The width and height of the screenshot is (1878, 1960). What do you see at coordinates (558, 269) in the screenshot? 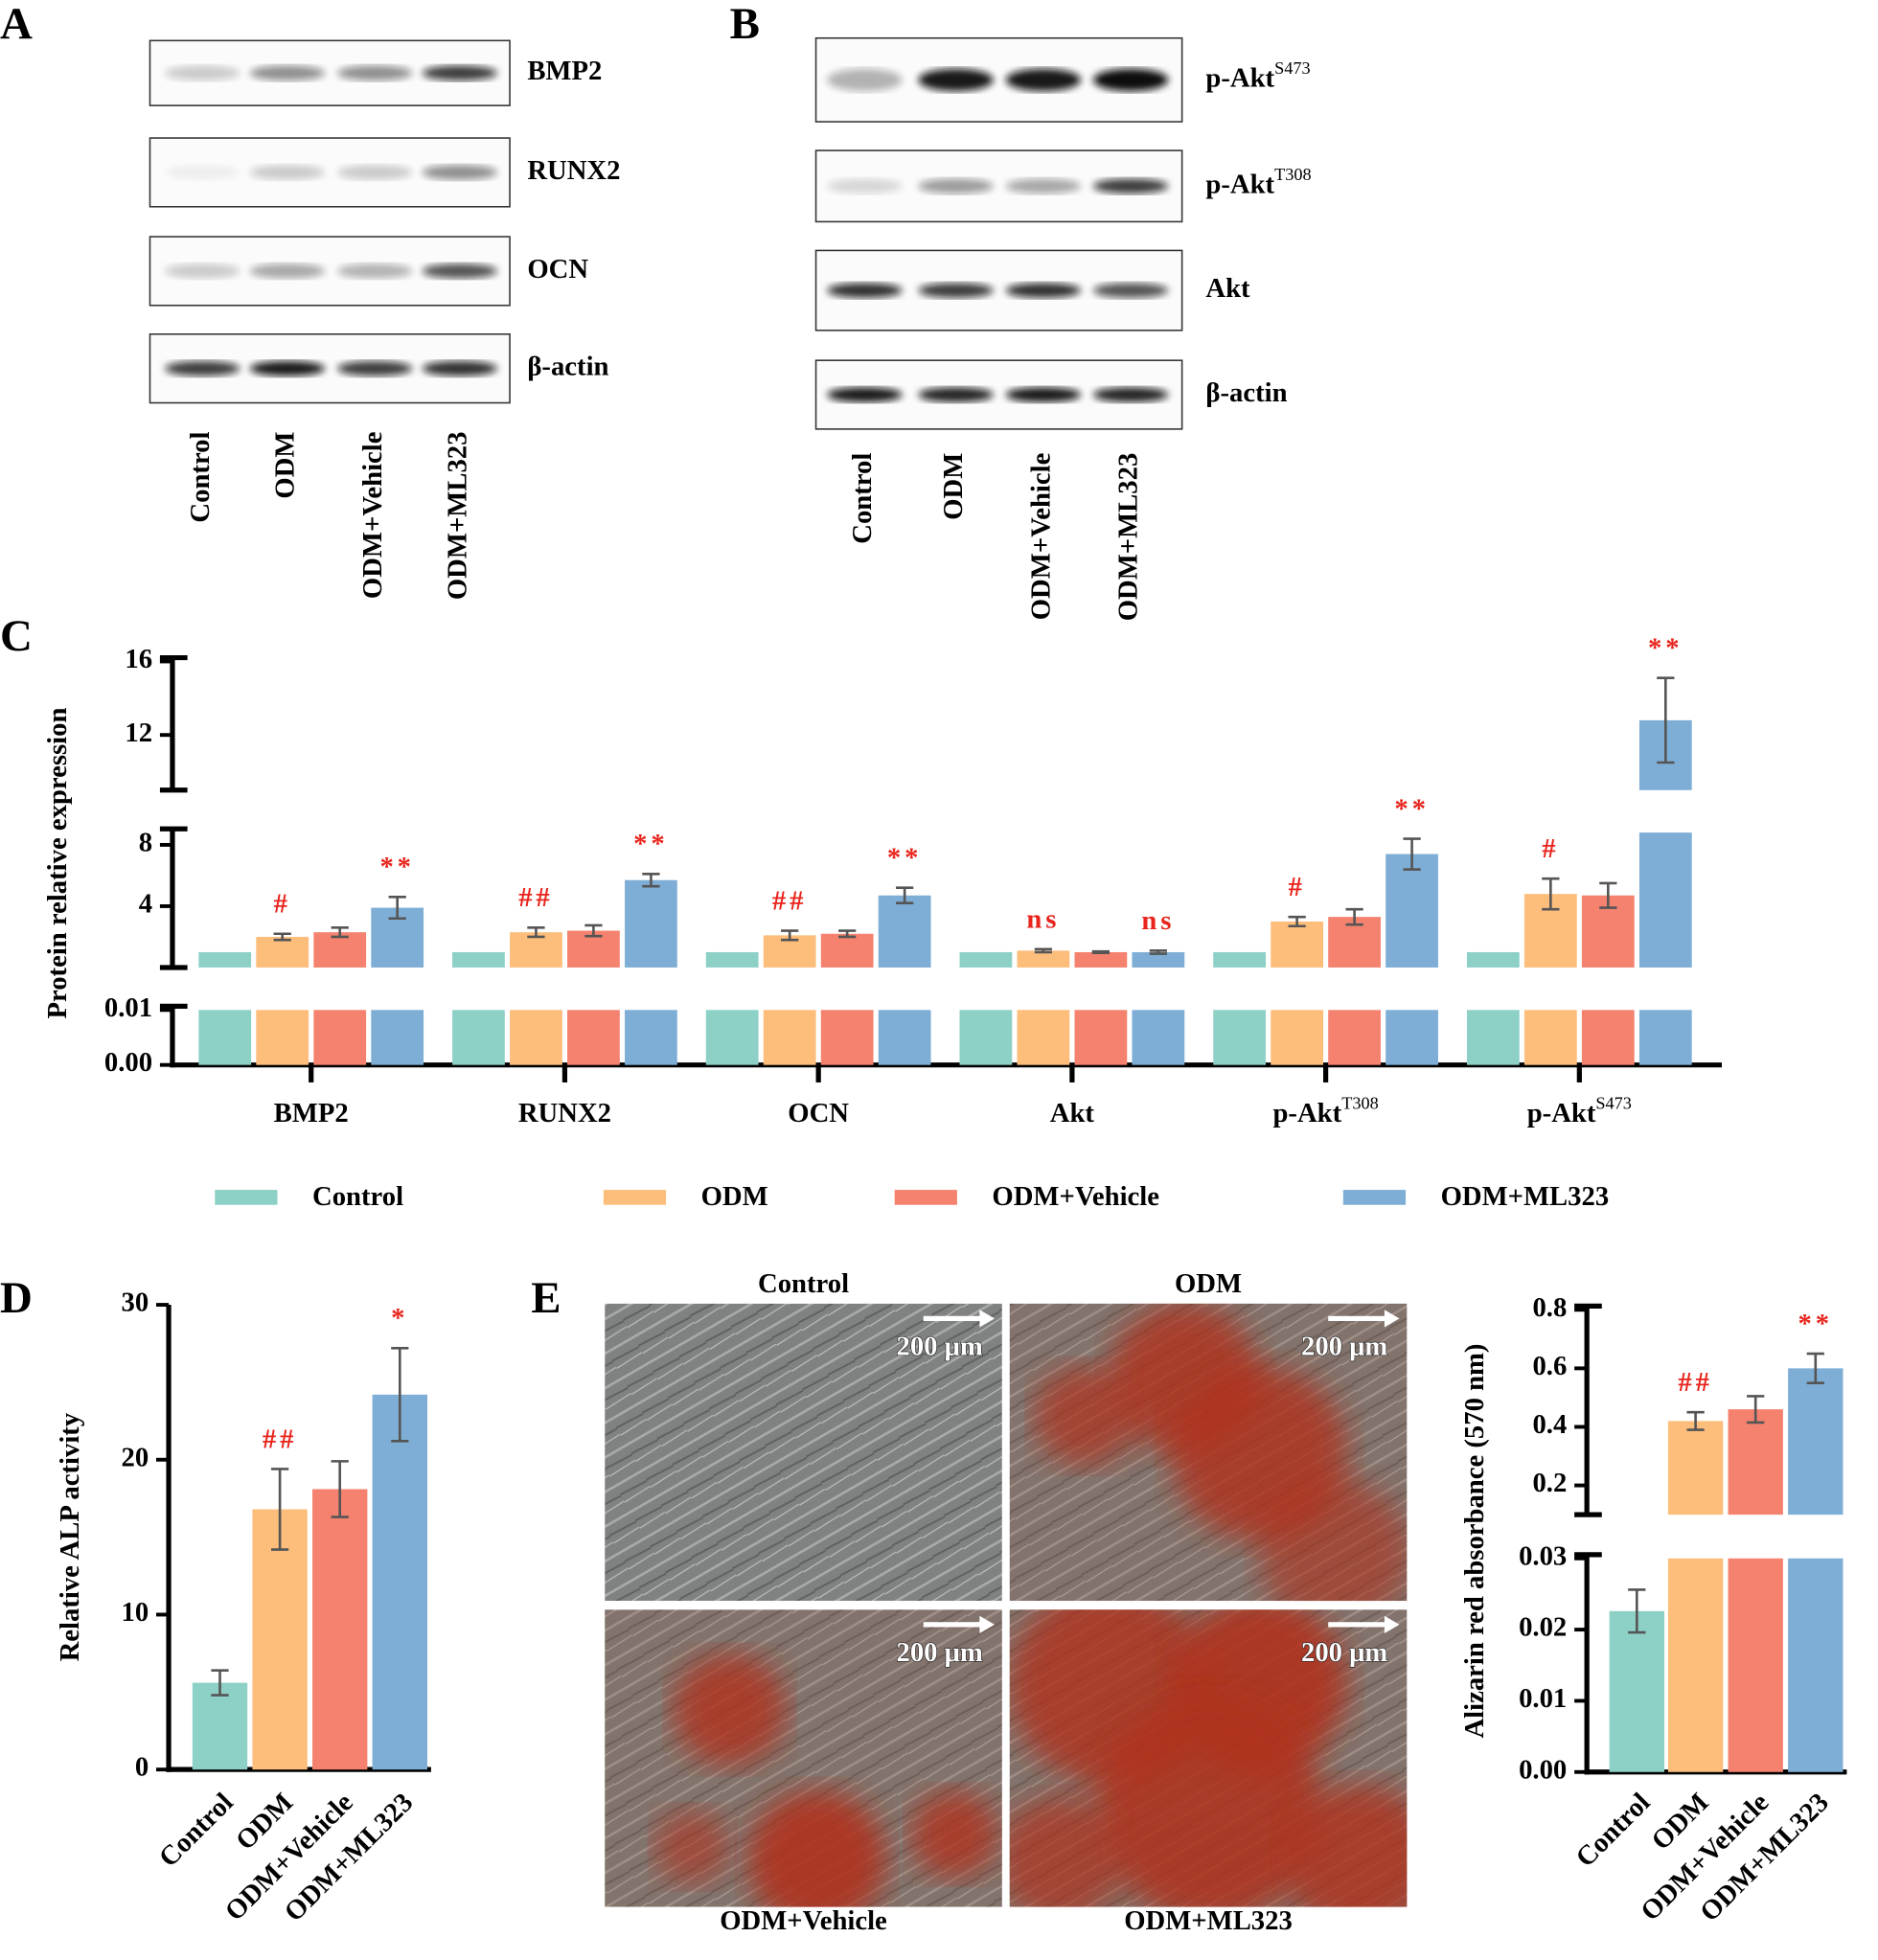
I see `blot-protein-label-main: OCN` at bounding box center [558, 269].